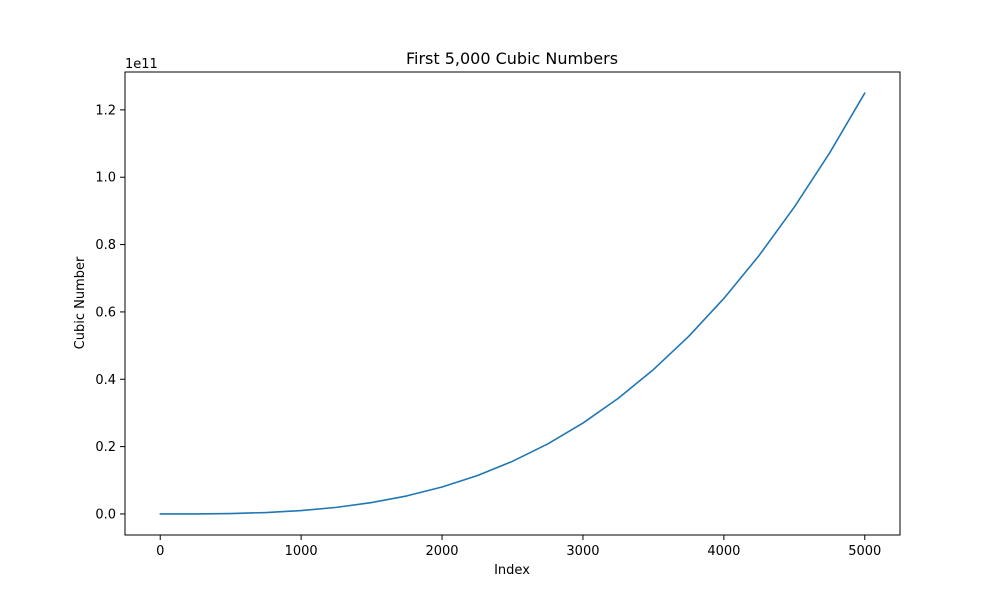 The height and width of the screenshot is (600, 1000). What do you see at coordinates (518, 547) in the screenshot?
I see `x-axis: 0 1000 2000 3000 4000 5000` at bounding box center [518, 547].